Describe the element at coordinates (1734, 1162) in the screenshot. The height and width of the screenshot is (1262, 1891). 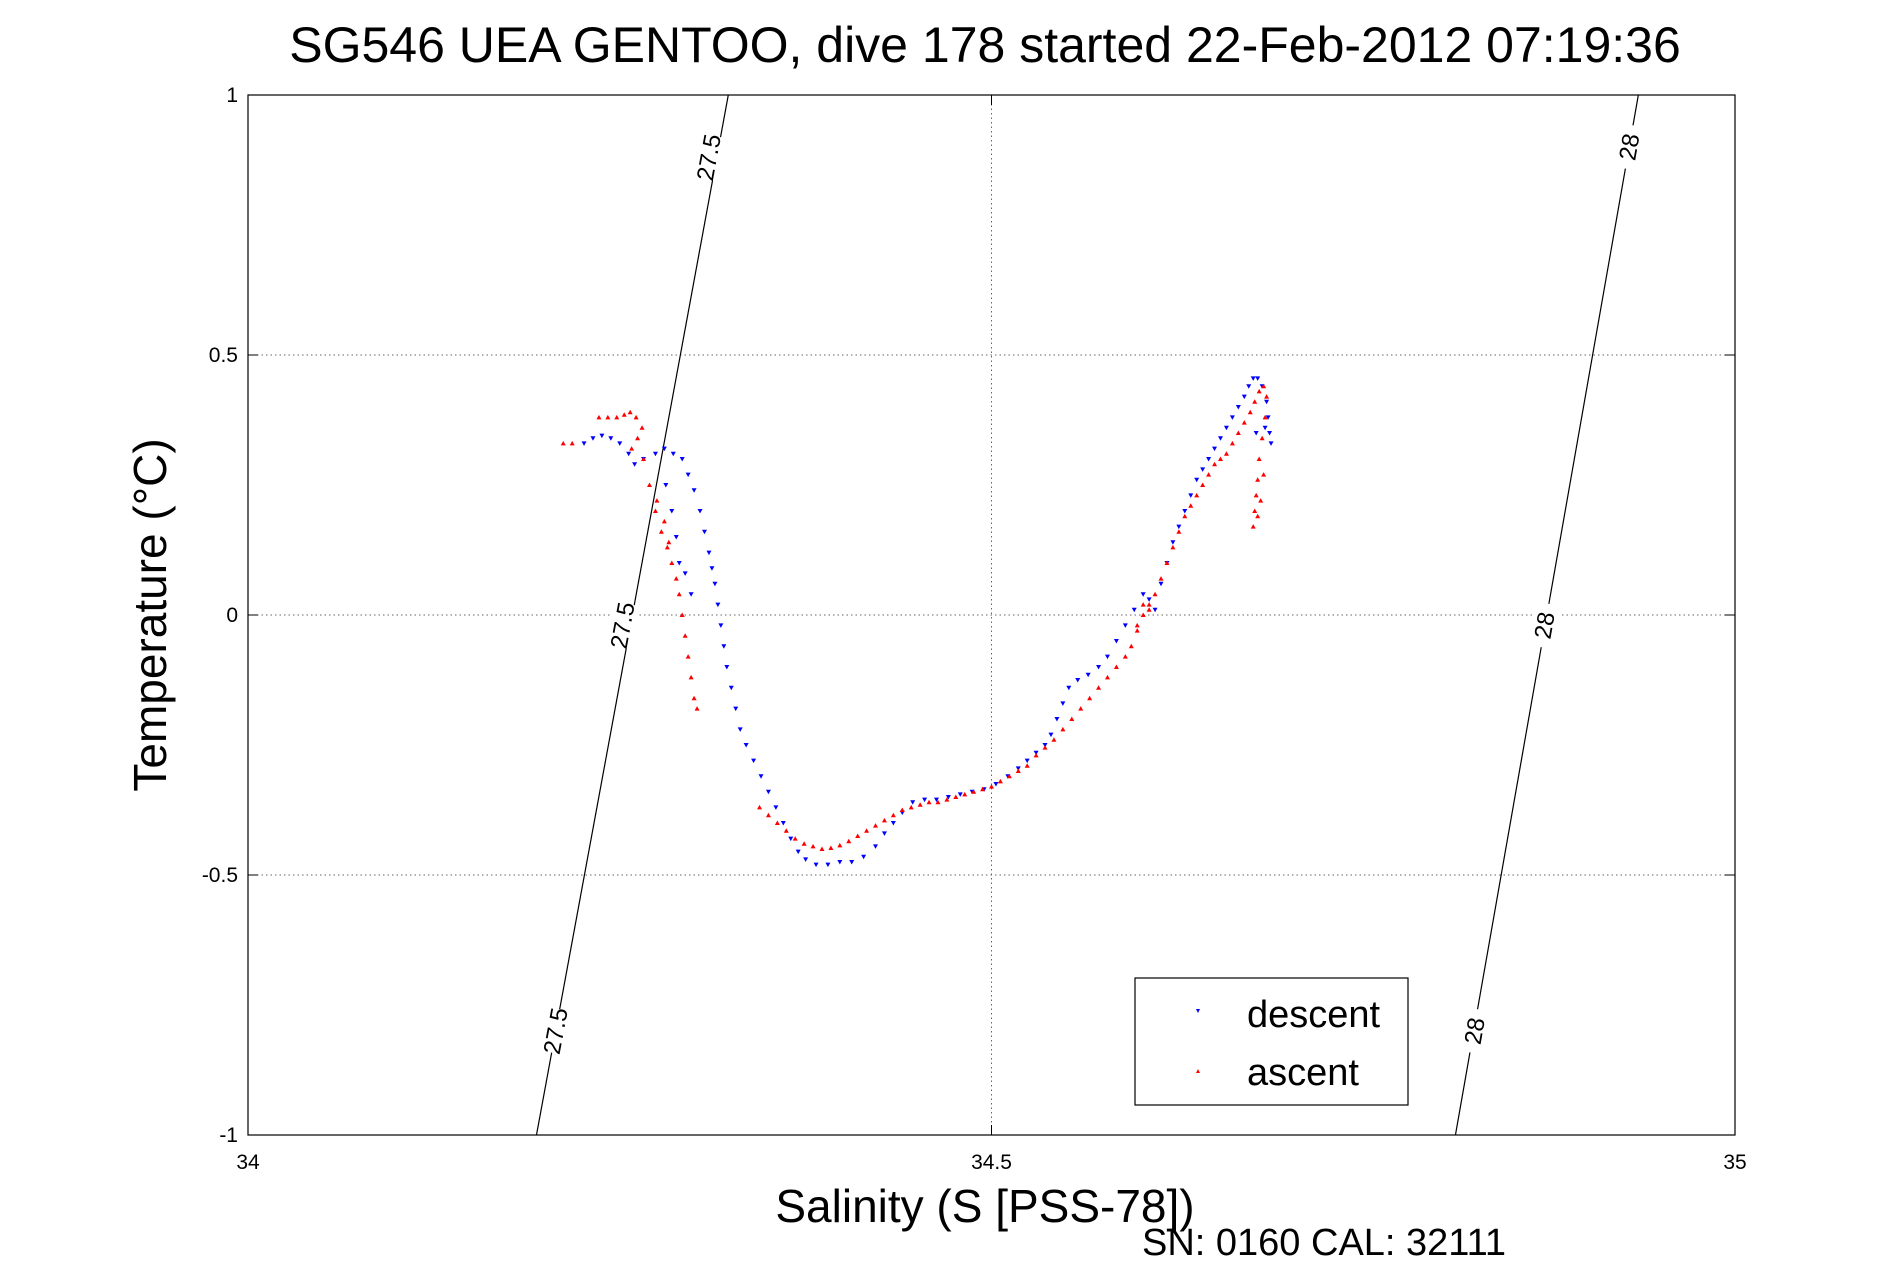
I see `x-tick-label: 35` at that location.